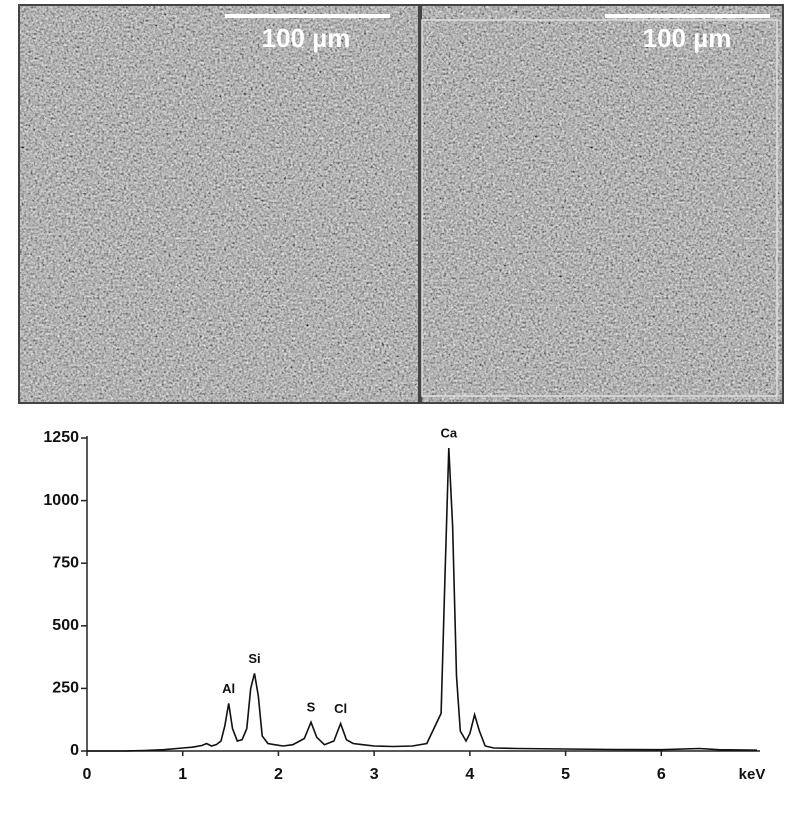 The image size is (787, 830). I want to click on y-tick-label: 1250, so click(61, 437).